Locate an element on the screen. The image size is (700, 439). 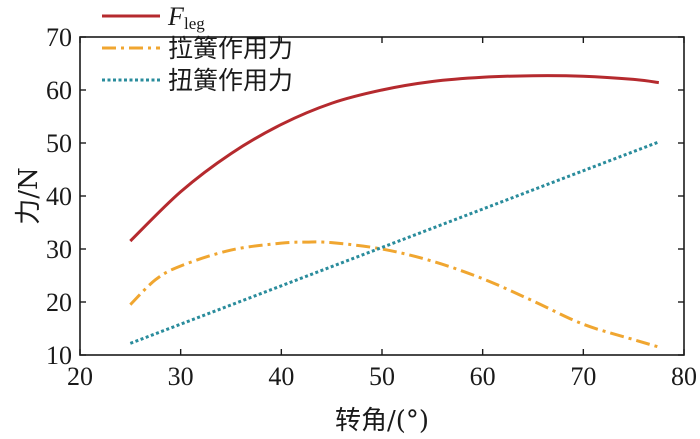
x-tick-label: 30 is located at coordinates (181, 376).